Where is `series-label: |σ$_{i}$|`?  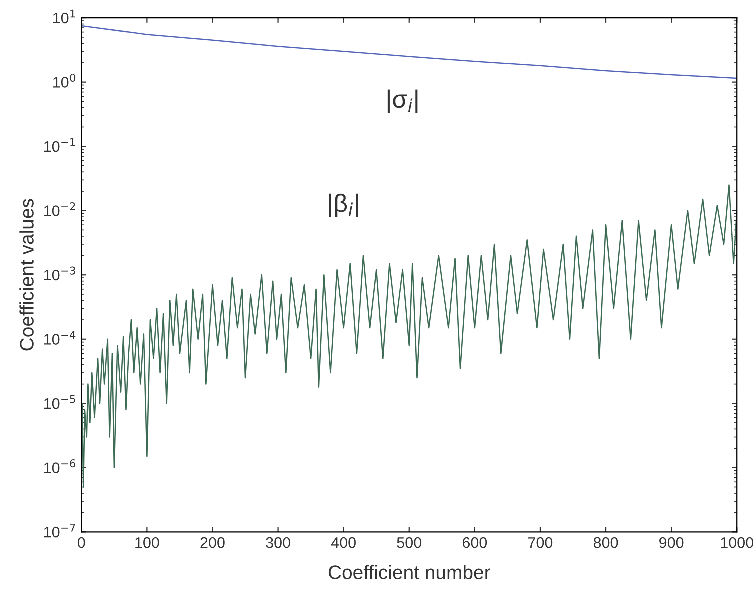
series-label: |σ$_{i}$| is located at coordinates (403, 102).